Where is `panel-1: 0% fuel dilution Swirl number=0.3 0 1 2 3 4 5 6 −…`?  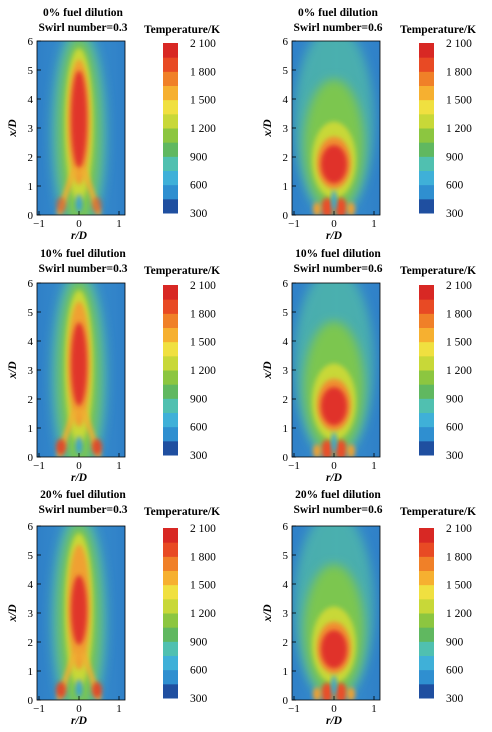
panel-1: 0% fuel dilution Swirl number=0.3 0 1 2 3 4 5 6 −… is located at coordinates (113, 124).